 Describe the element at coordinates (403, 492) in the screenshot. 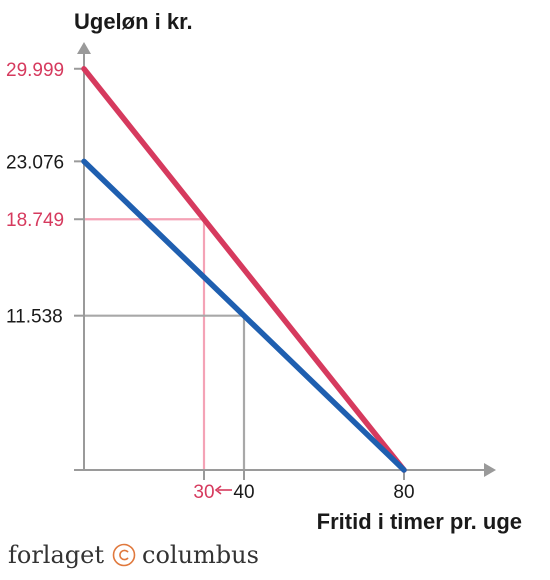

I see `x-tick-label-2: 80` at that location.